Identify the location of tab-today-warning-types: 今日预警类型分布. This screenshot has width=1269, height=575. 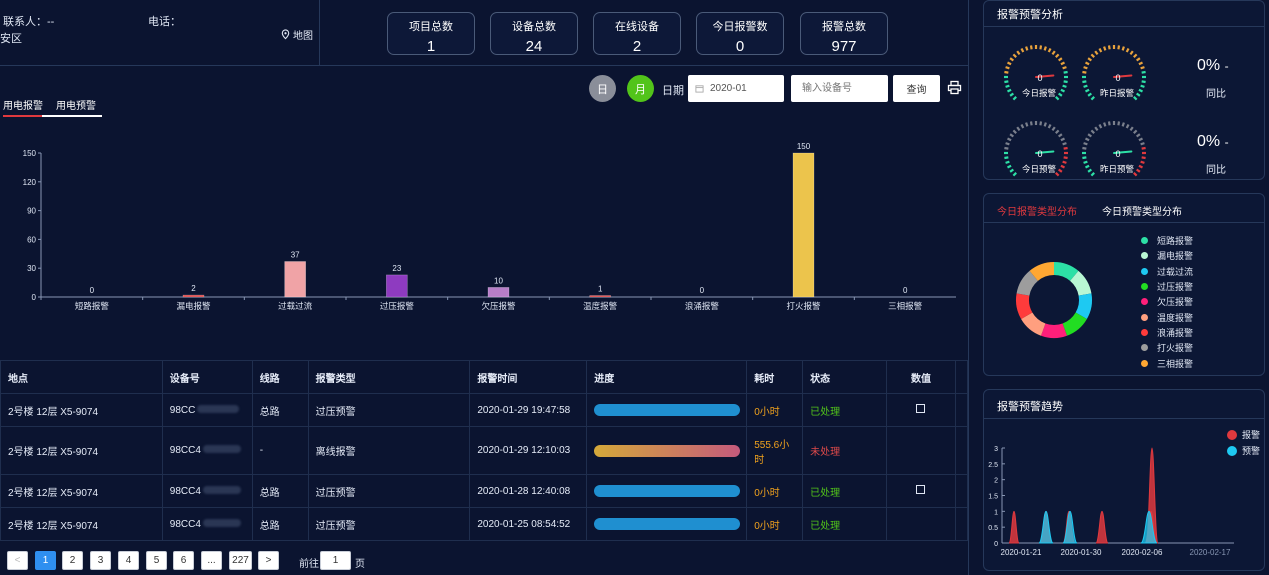
(1142, 212).